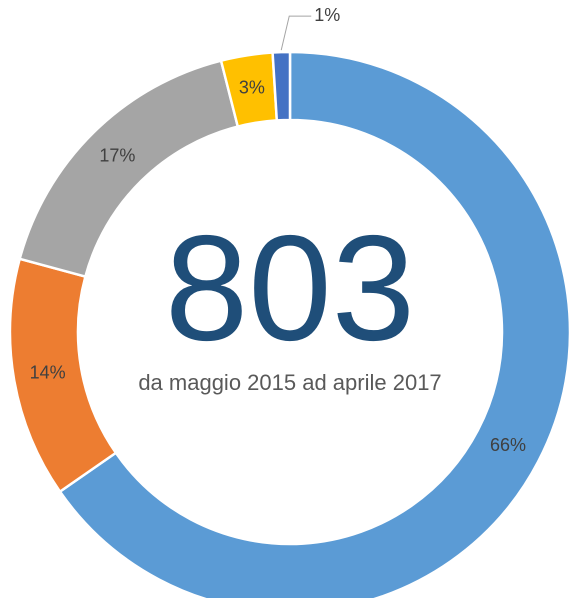 The width and height of the screenshot is (576, 598). I want to click on leader-line, so click(296, 33).